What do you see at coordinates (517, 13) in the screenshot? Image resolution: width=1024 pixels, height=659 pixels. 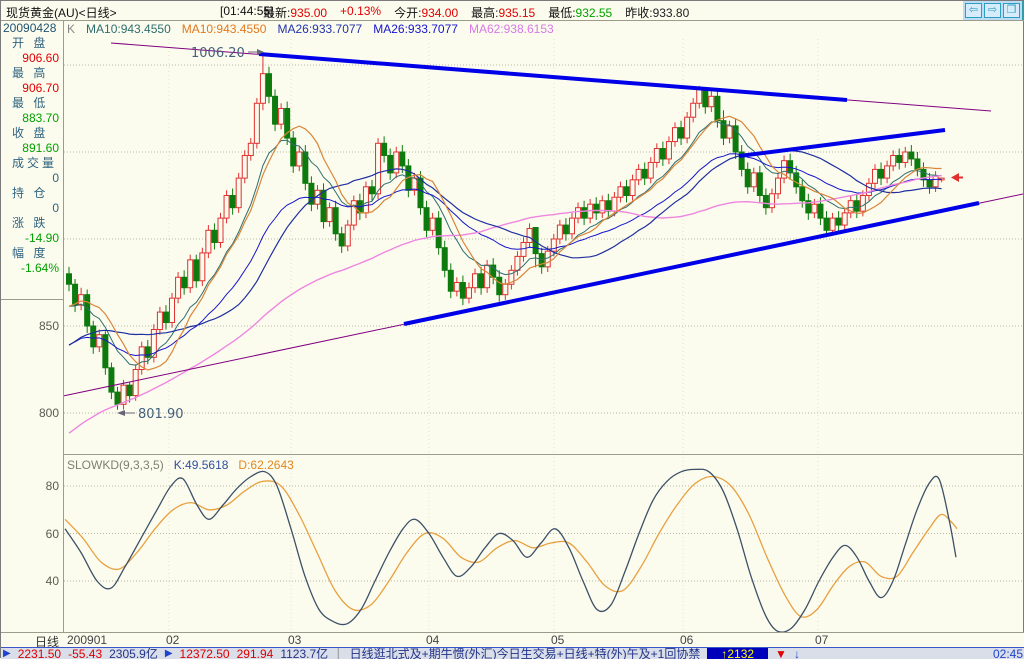 I see `stat-value-high: 935.15` at bounding box center [517, 13].